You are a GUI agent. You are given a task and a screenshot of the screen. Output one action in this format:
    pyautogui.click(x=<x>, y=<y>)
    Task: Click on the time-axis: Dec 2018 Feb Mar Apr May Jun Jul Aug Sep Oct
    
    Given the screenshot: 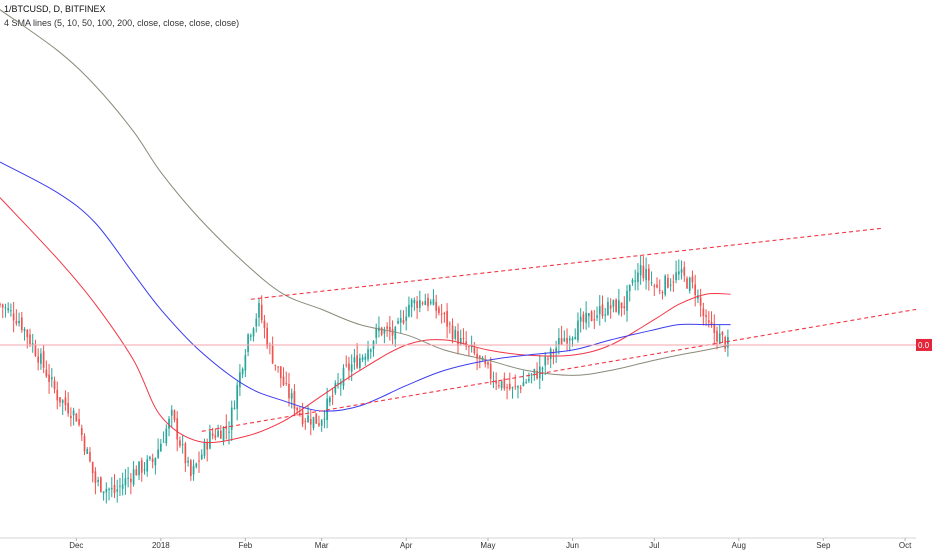 What is the action you would take?
    pyautogui.click(x=490, y=544)
    